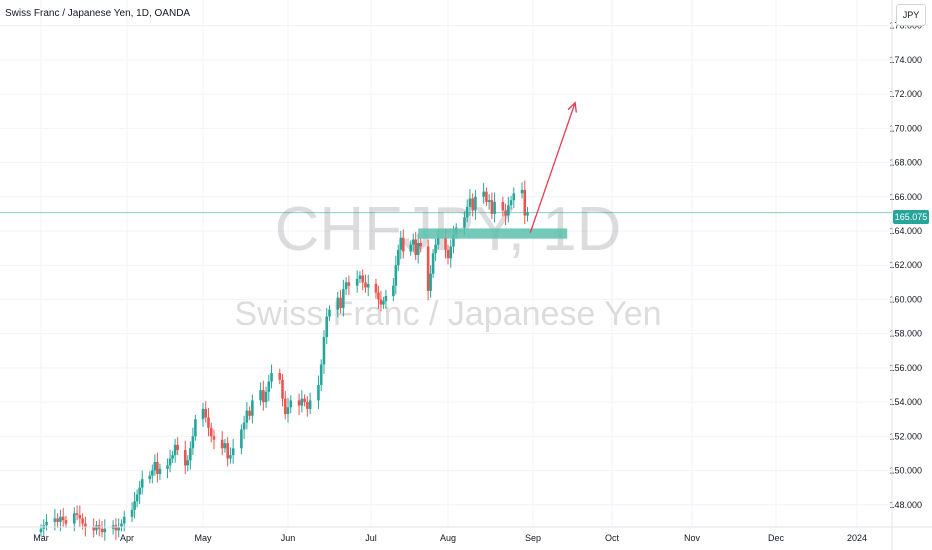 This screenshot has width=932, height=550. I want to click on price-tick-label: 154.000, so click(905, 402).